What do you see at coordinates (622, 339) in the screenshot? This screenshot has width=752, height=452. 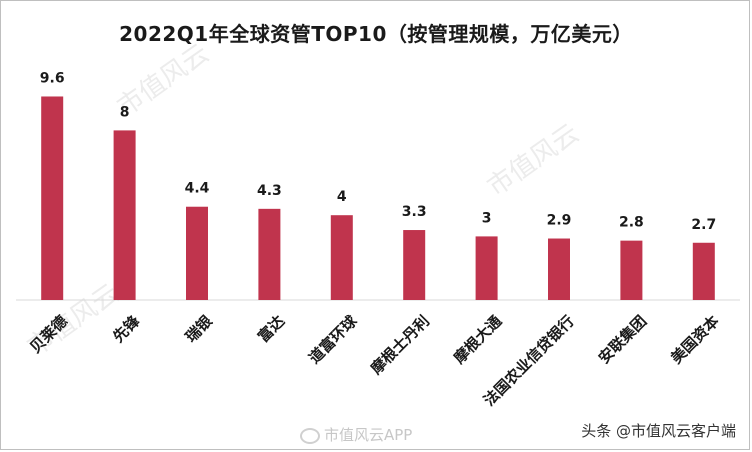 I see `x-tick-label: 安联集团` at bounding box center [622, 339].